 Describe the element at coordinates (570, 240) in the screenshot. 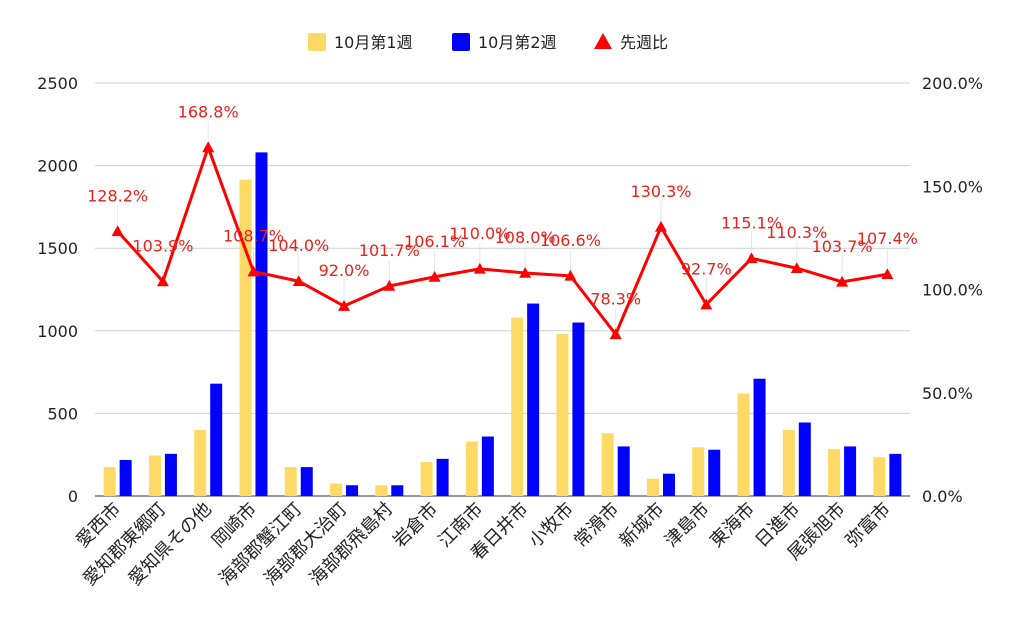

I see `line-data-label: 106.6%` at that location.